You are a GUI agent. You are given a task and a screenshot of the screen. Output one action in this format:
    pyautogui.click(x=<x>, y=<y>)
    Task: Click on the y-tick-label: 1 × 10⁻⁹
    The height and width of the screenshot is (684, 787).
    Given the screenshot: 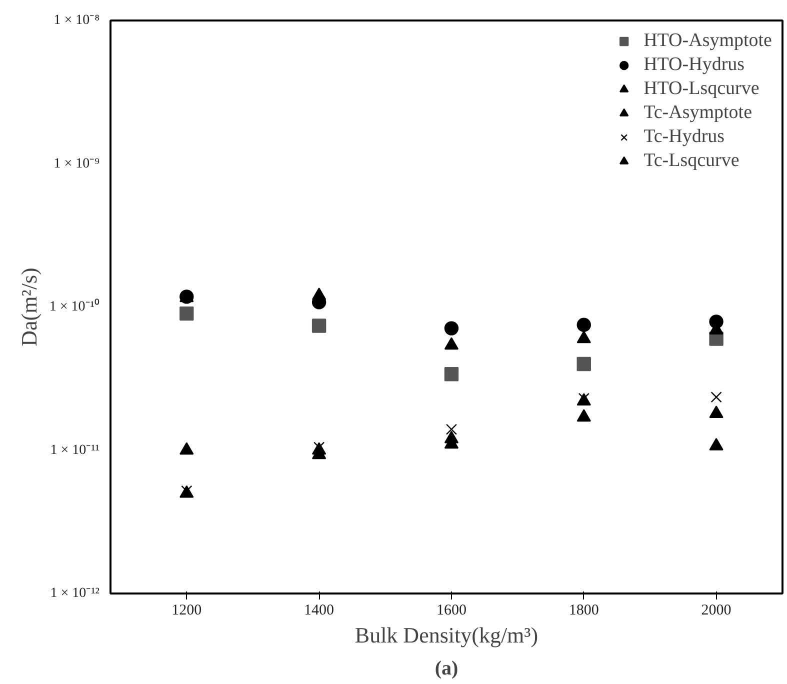 What is the action you would take?
    pyautogui.click(x=77, y=164)
    